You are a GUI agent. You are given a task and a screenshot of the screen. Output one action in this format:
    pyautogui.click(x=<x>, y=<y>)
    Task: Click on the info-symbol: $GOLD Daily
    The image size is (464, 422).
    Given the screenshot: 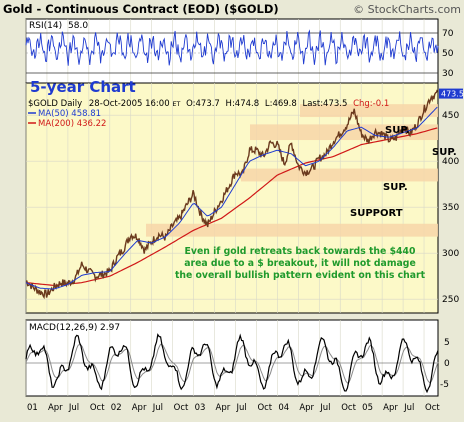 What is the action you would take?
    pyautogui.click(x=55, y=104)
    